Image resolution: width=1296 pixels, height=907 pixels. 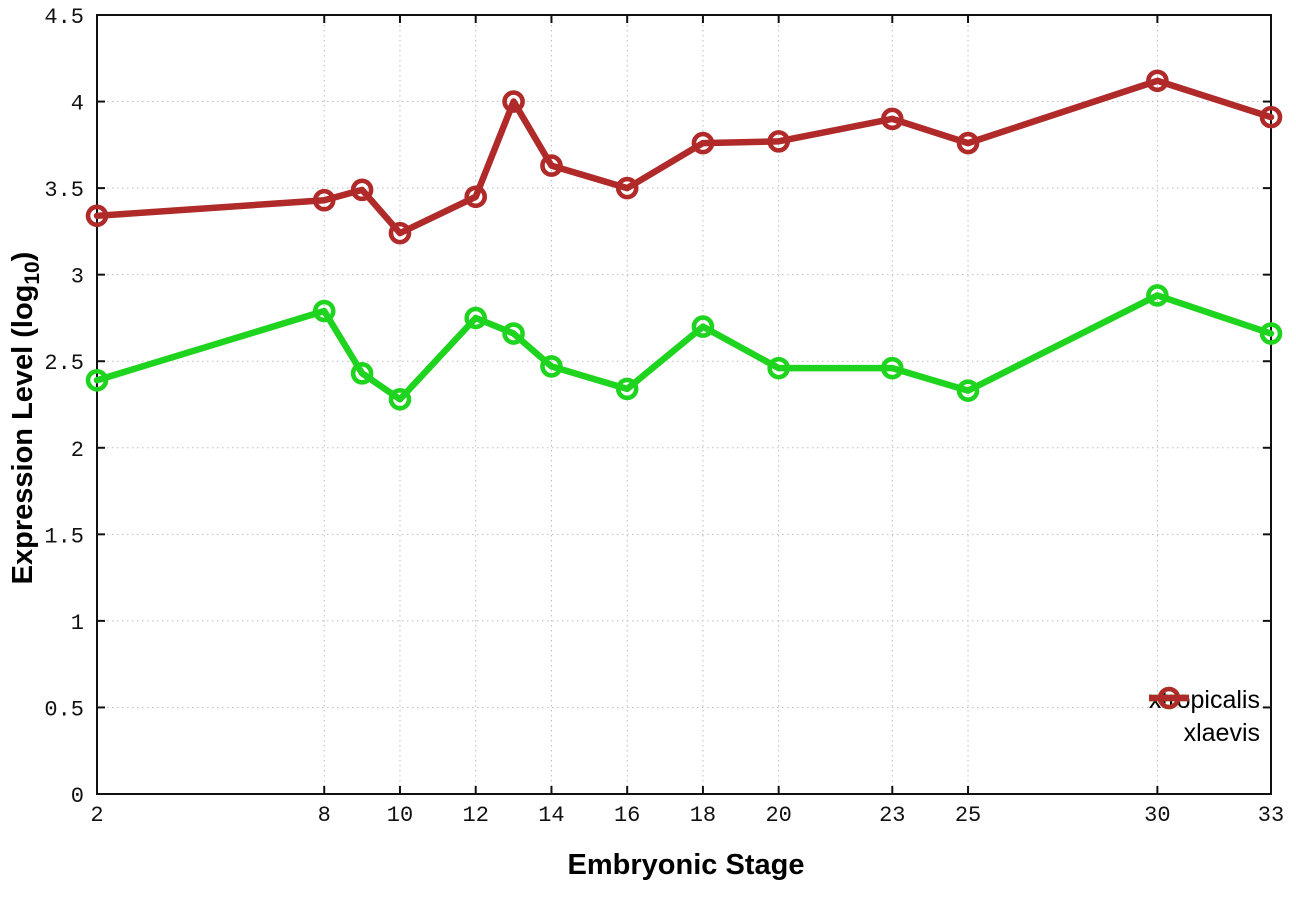 I want to click on x-tick-label: 20, so click(x=778, y=815).